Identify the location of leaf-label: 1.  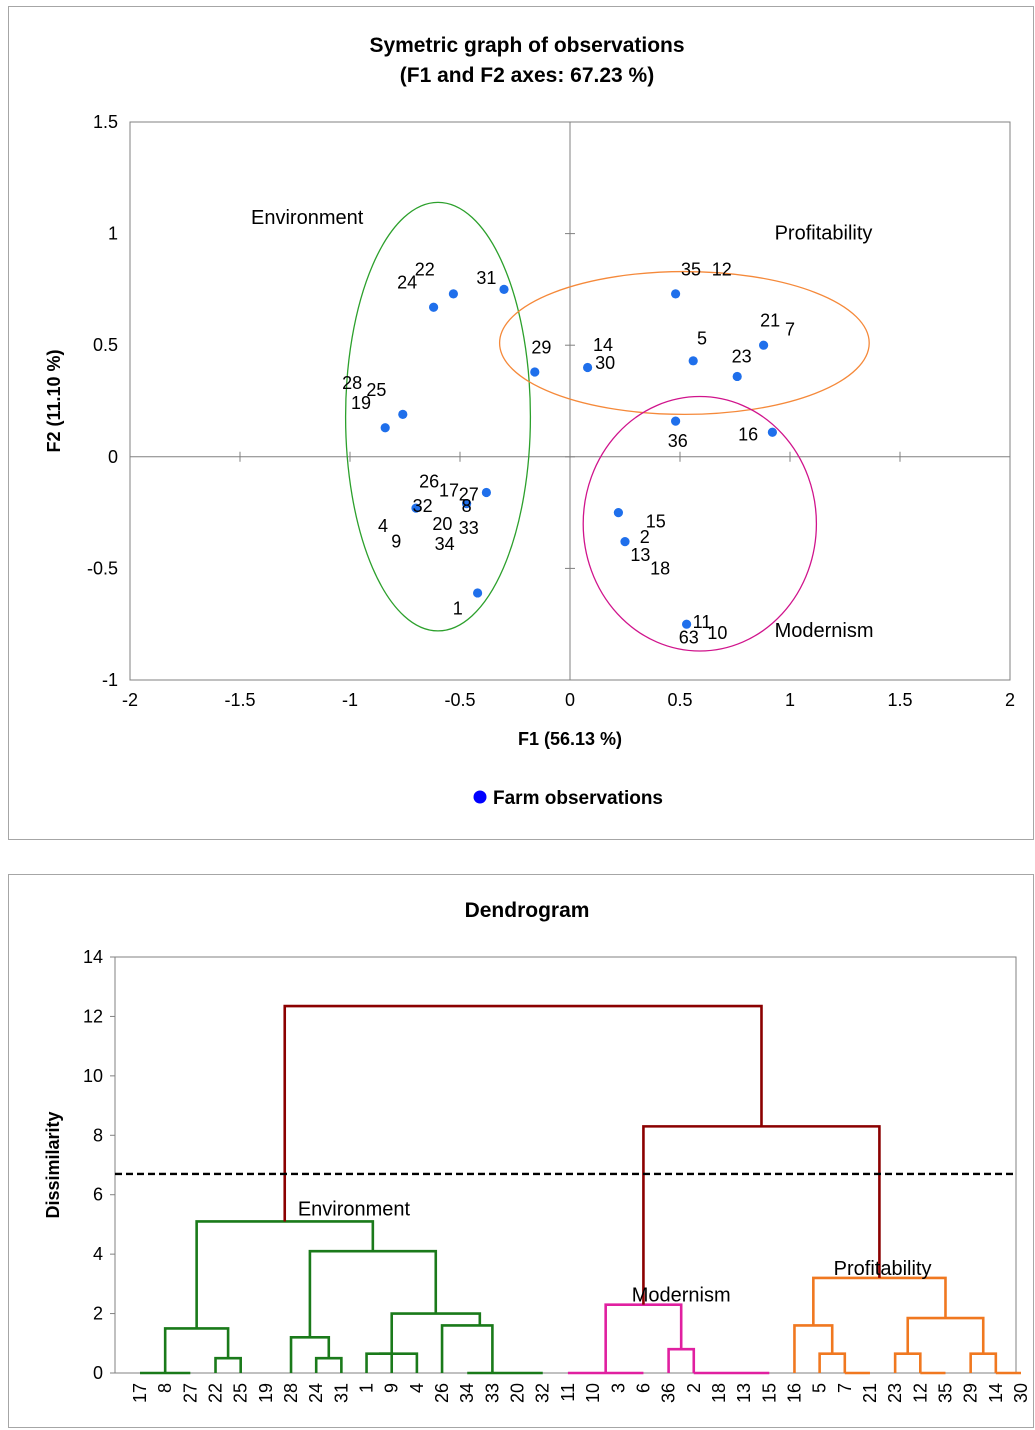
(367, 1388).